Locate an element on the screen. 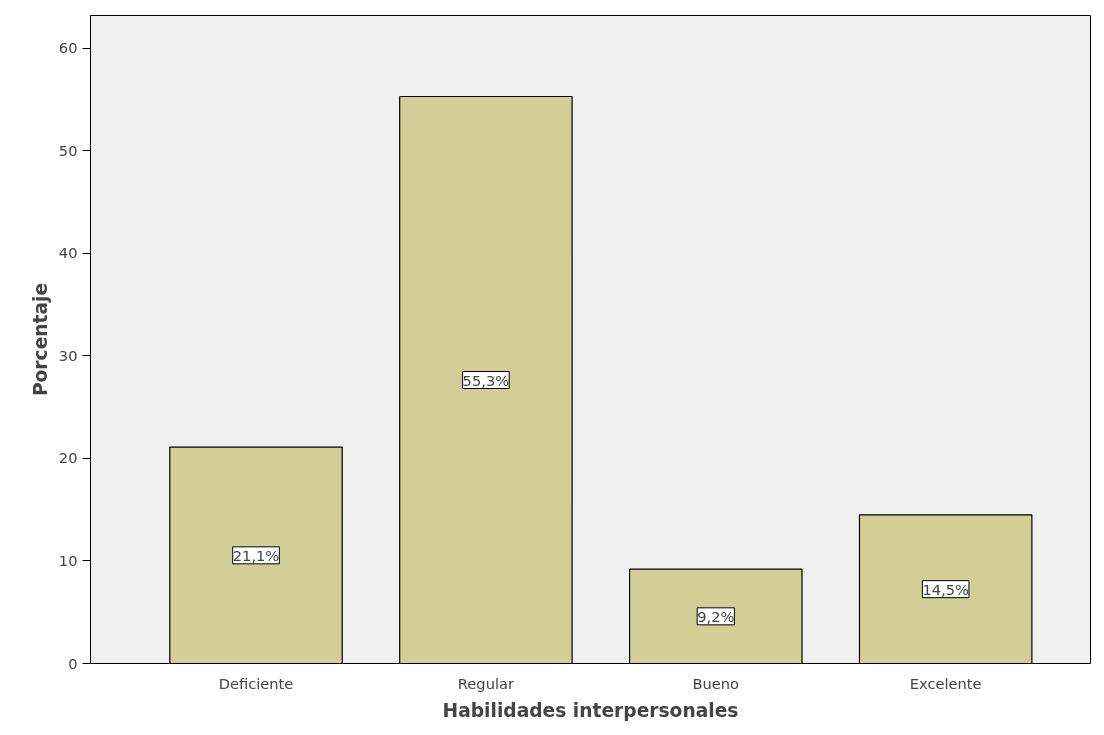 The width and height of the screenshot is (1104, 735). x-tick-label: Deficiente is located at coordinates (256, 683).